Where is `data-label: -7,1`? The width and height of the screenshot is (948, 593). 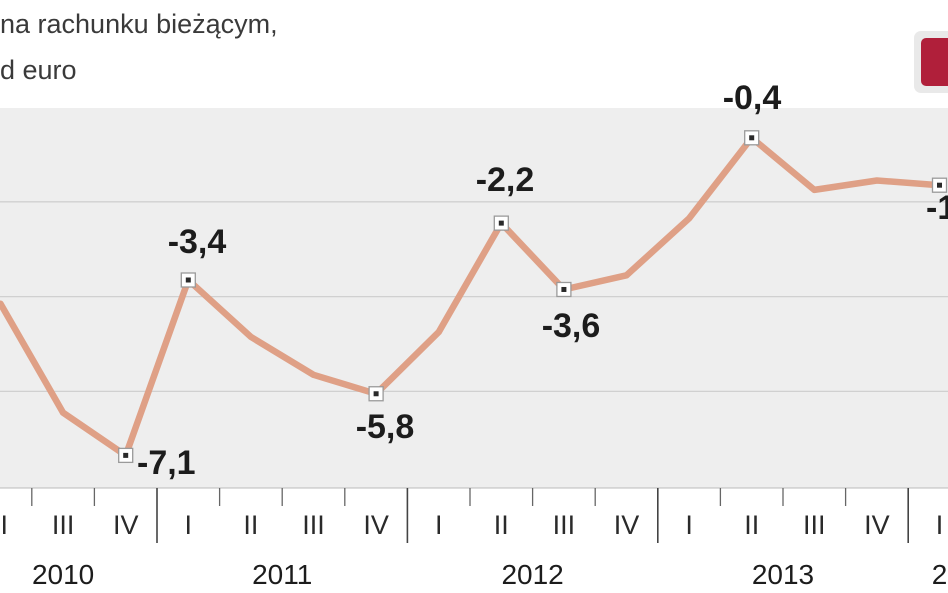
data-label: -7,1 is located at coordinates (166, 463).